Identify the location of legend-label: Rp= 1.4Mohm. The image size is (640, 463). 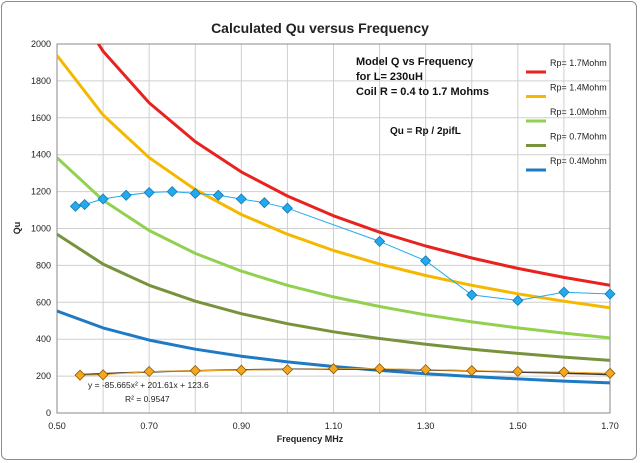
(578, 88).